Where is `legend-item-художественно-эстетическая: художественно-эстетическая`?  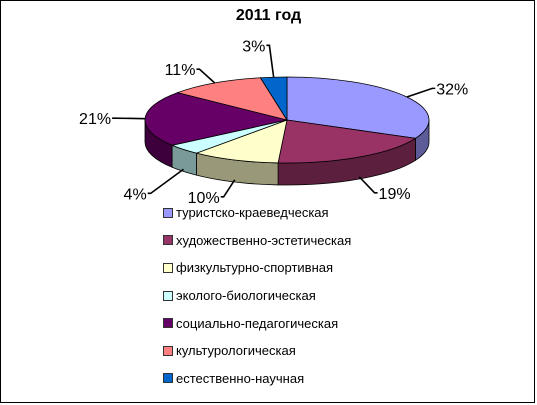 legend-item-художественно-эстетическая: художественно-эстетическая is located at coordinates (283, 241).